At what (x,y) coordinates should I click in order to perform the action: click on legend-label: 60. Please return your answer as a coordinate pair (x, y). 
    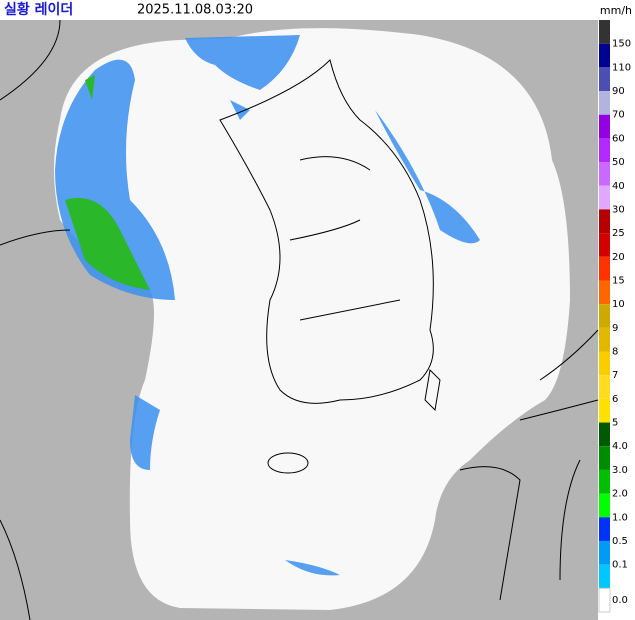
    Looking at the image, I should click on (618, 138).